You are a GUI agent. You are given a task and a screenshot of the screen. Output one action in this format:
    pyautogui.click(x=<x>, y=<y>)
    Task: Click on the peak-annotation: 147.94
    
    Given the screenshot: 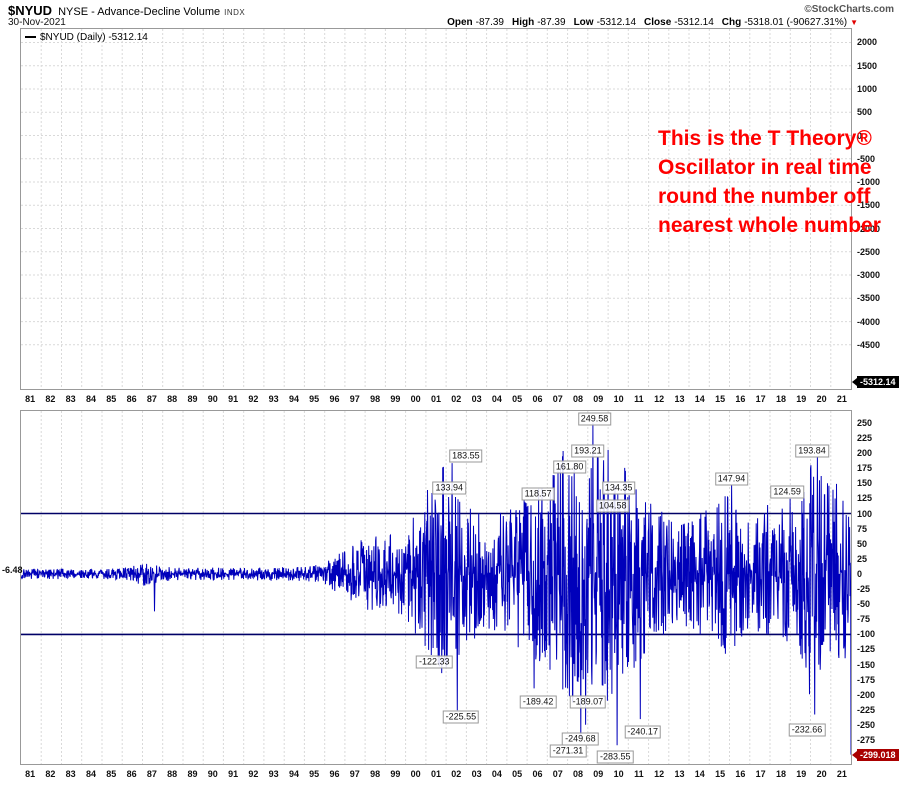 What is the action you would take?
    pyautogui.click(x=731, y=479)
    